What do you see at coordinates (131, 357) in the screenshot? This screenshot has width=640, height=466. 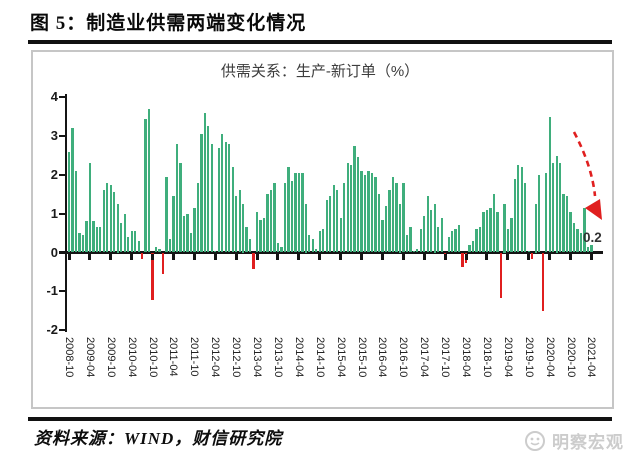 I see `x-tick-label: 2010-04` at bounding box center [131, 357].